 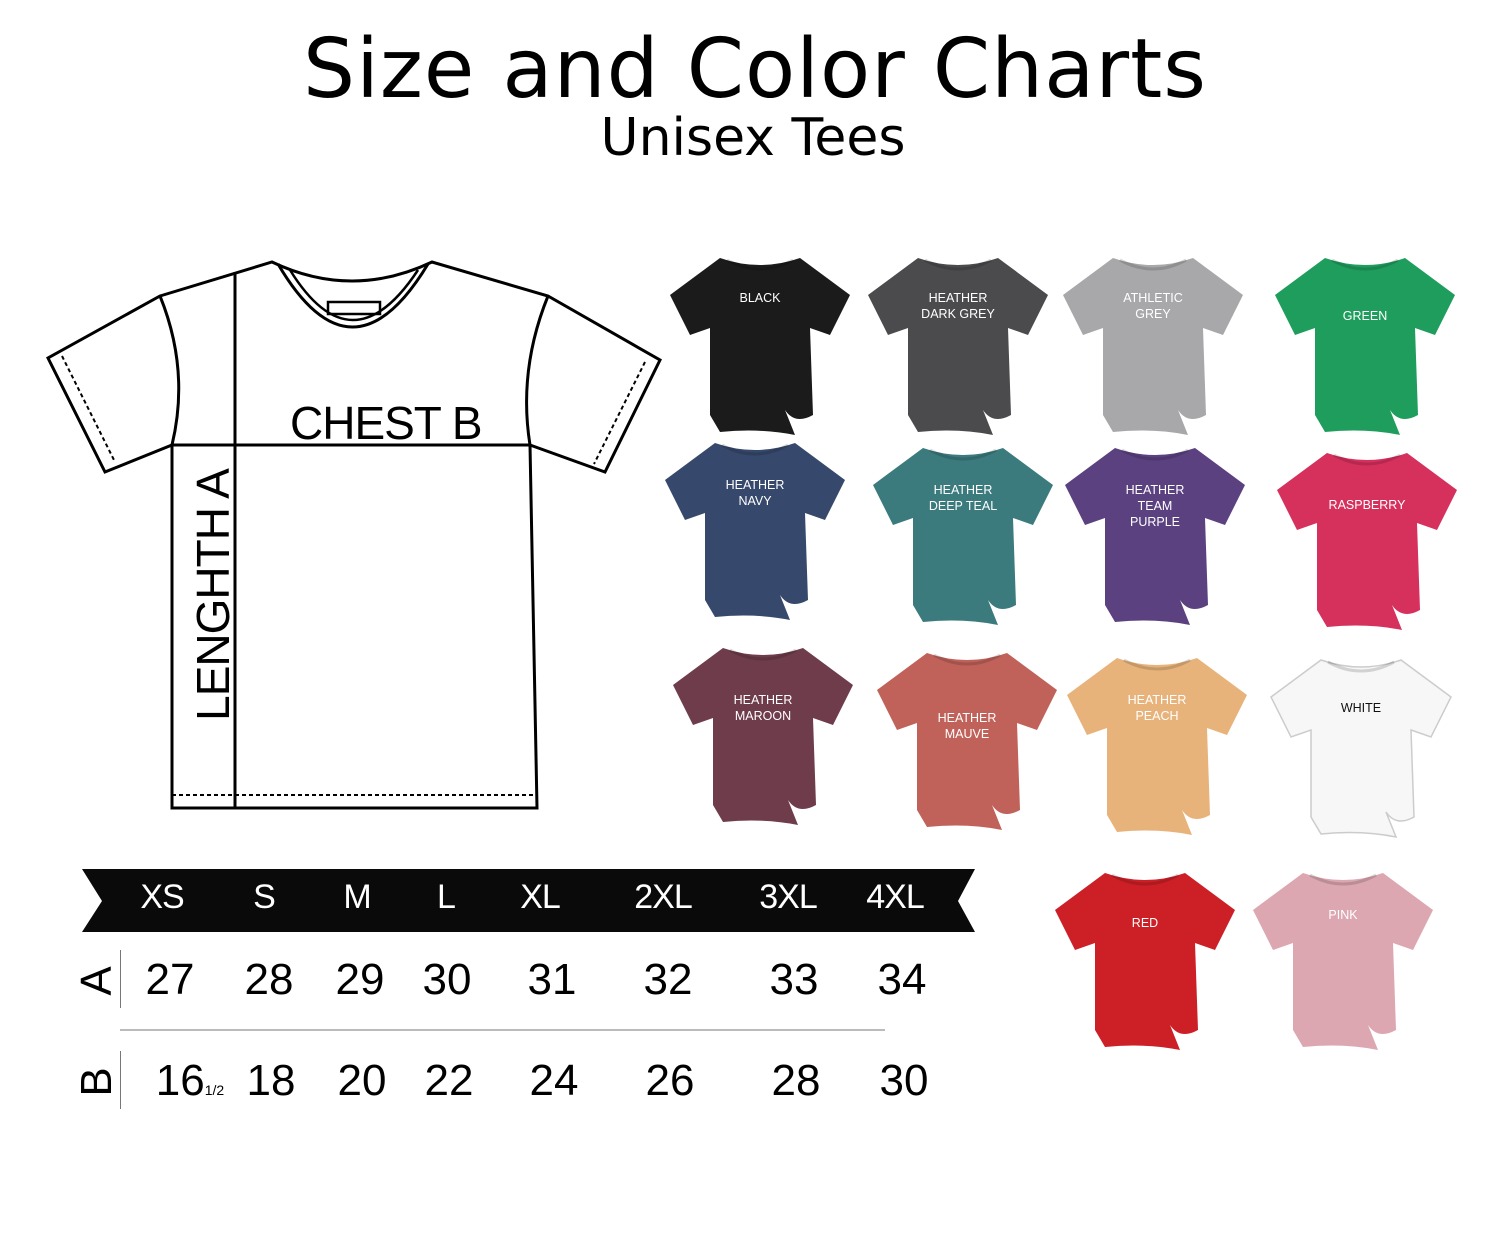 I want to click on measurement-value: 22, so click(x=449, y=1081).